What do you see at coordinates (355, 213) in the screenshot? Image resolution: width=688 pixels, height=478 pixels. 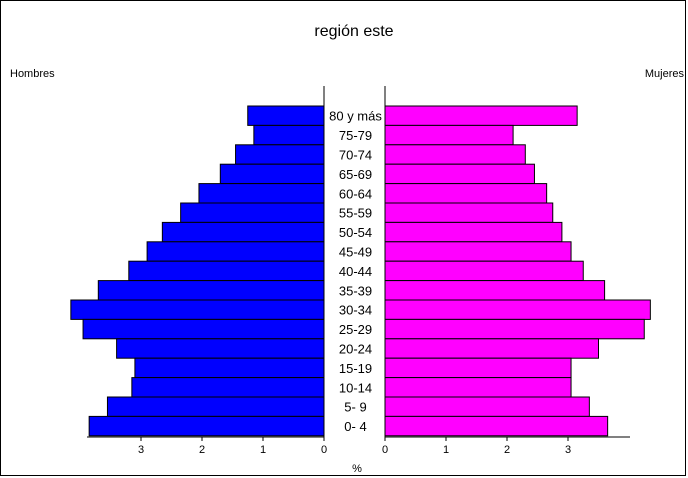 I see `age-label-5: 55-59` at bounding box center [355, 213].